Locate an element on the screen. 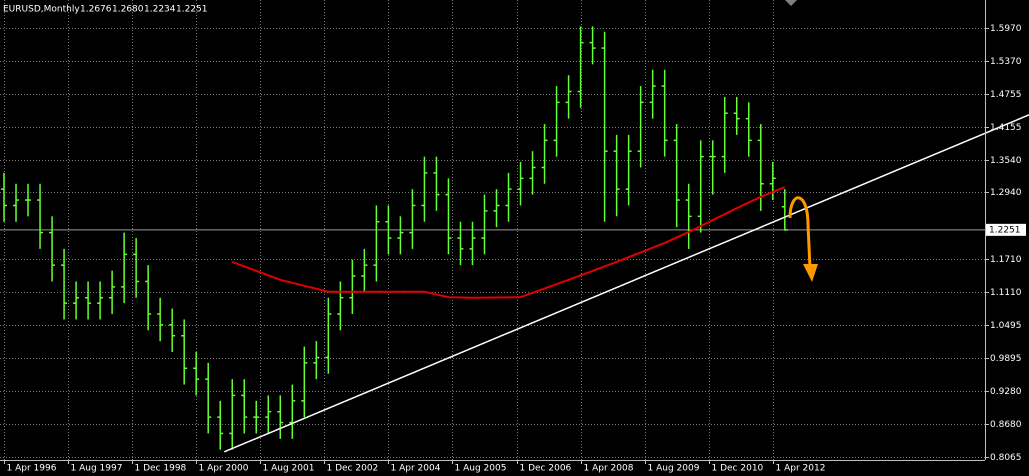  annotation-arrow-head is located at coordinates (810, 273).